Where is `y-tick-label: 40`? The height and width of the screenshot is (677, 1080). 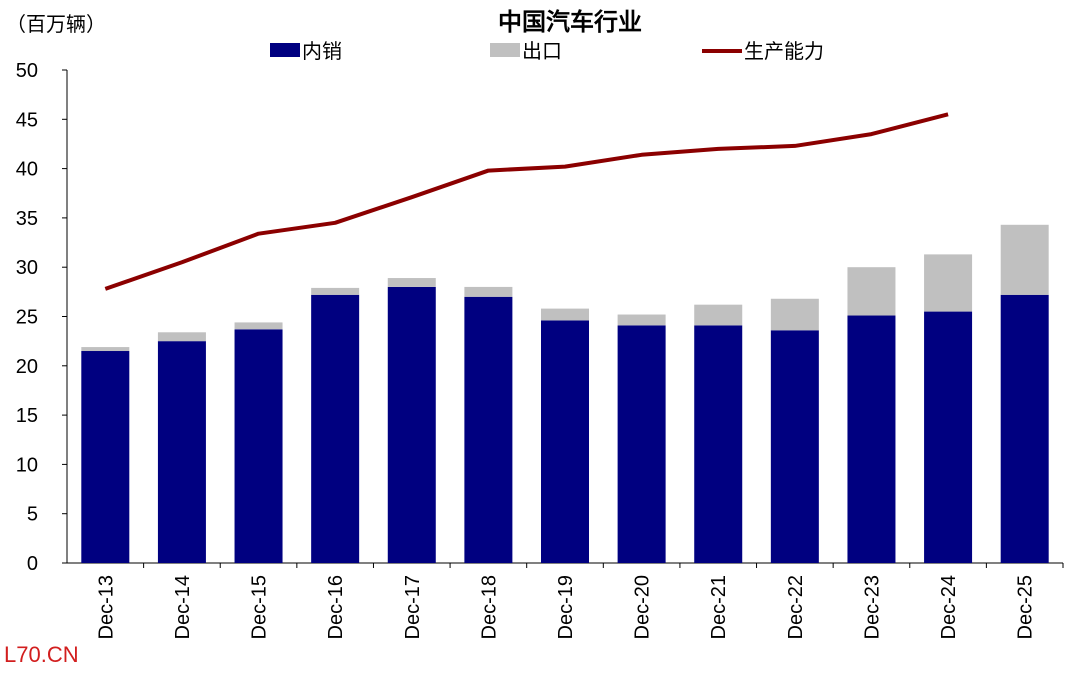
y-tick-label: 40 is located at coordinates (27, 170).